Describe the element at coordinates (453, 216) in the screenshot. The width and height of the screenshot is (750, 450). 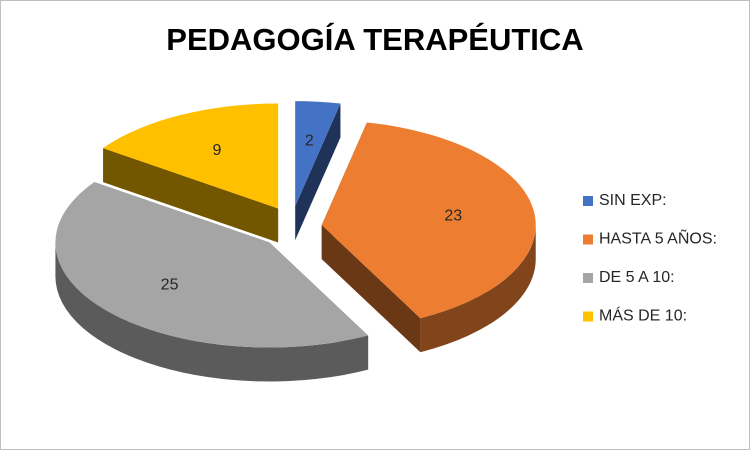
I see `data-label: 23` at that location.